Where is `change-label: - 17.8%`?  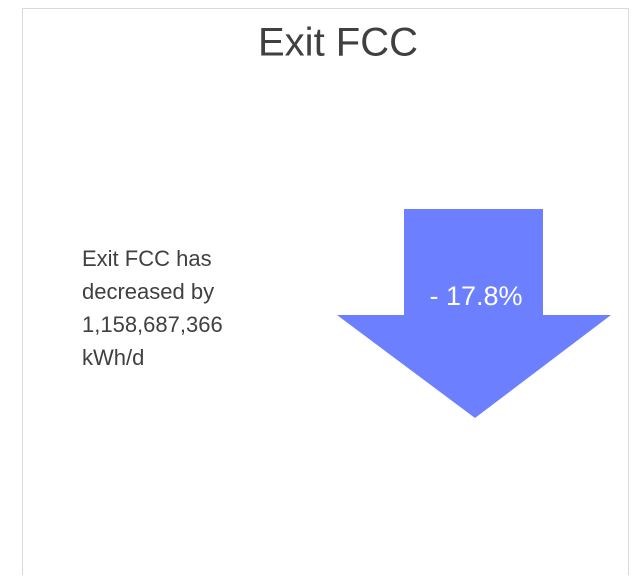
change-label: - 17.8% is located at coordinates (475, 296).